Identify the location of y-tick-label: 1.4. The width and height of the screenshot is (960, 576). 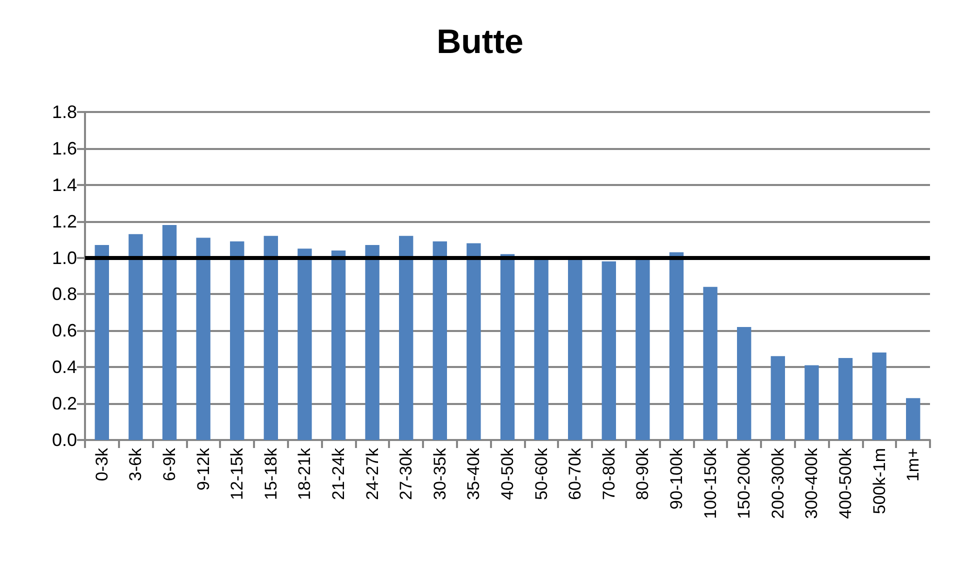
(64, 184).